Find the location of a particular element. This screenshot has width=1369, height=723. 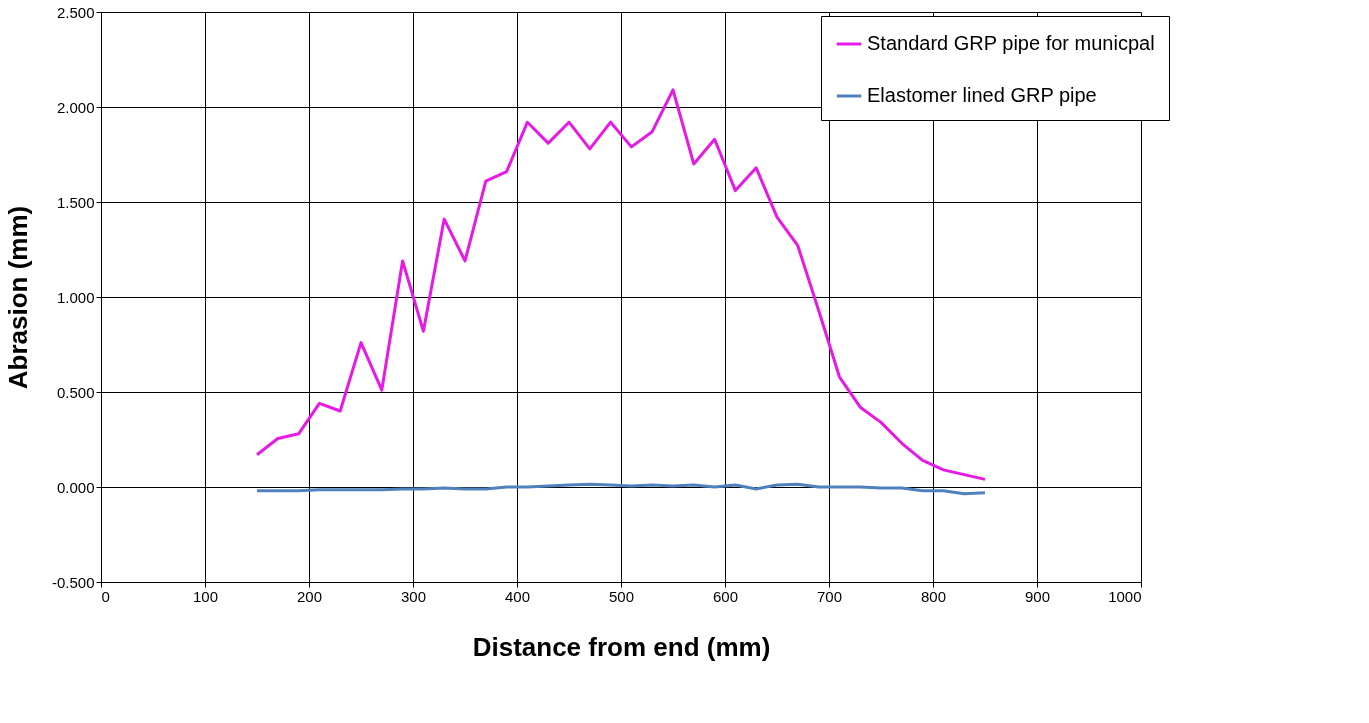

x-tick-label: 500 is located at coordinates (621, 596).